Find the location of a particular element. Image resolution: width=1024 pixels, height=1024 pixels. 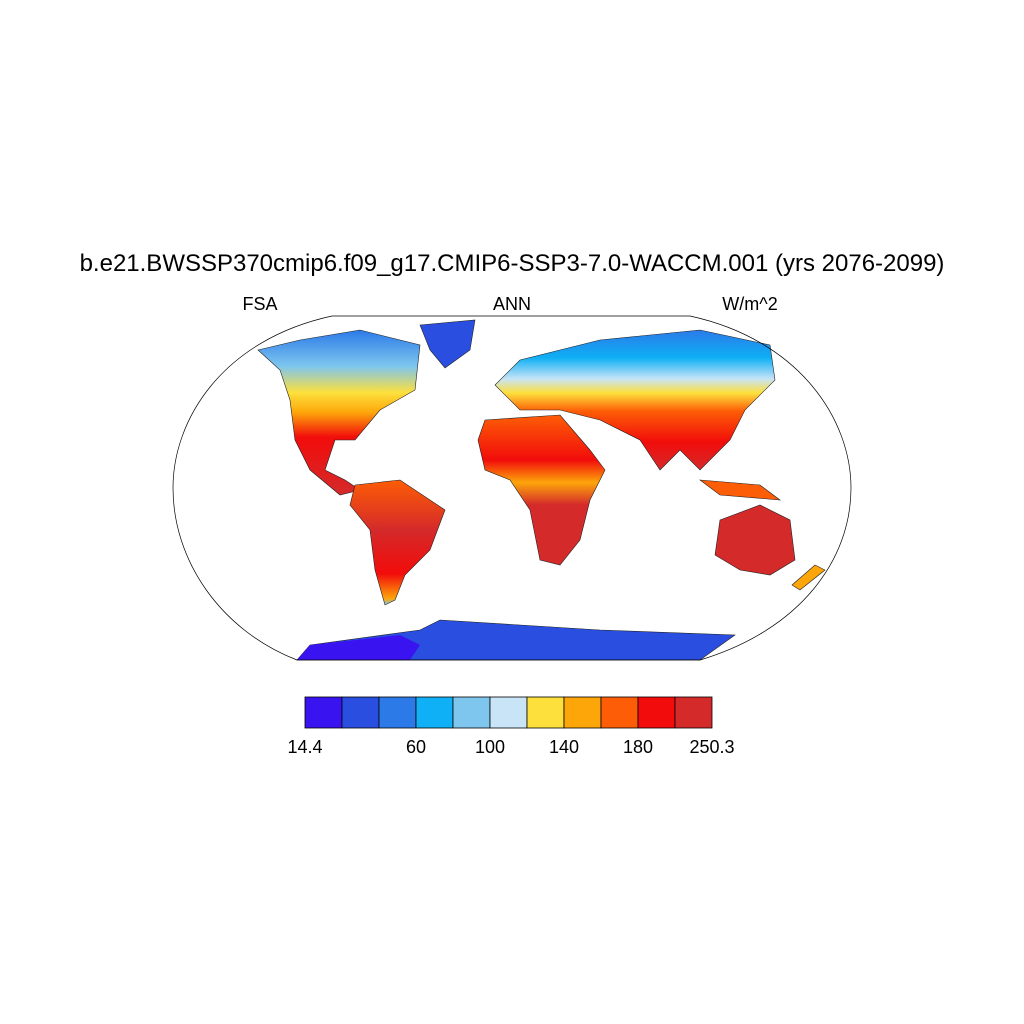

center-label: ANN is located at coordinates (512, 304).